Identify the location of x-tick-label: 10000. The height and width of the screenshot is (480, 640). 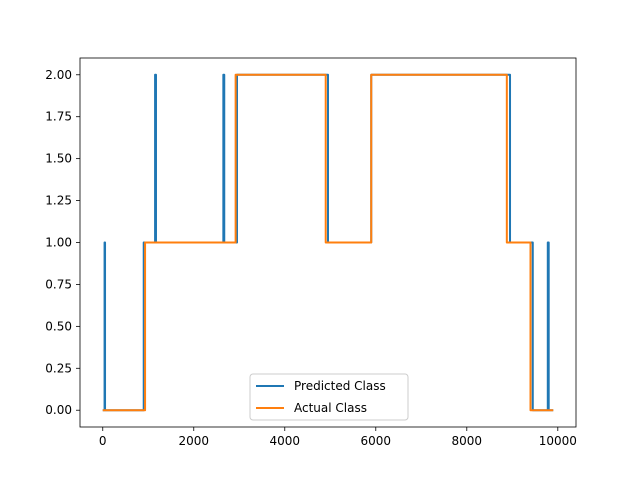
(558, 441).